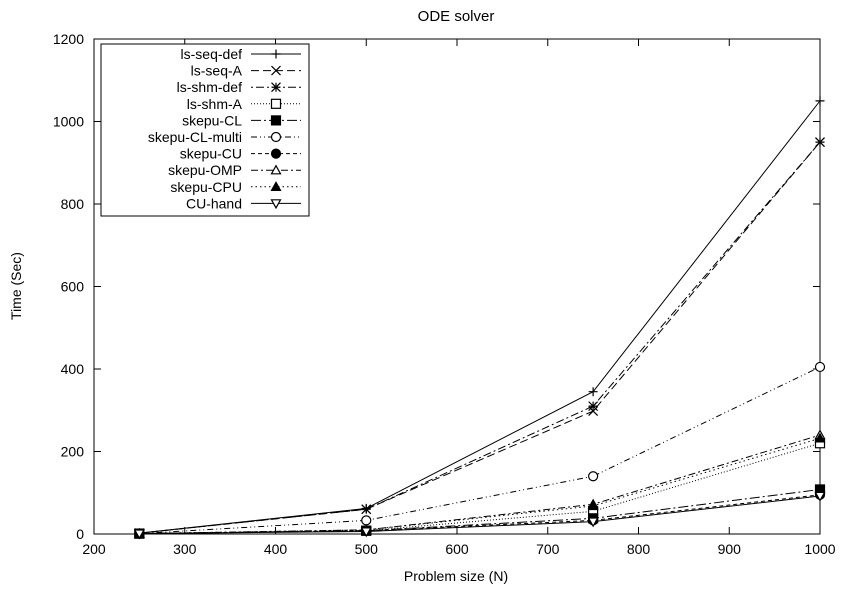 The image size is (862, 598). I want to click on series-skepu-CPU, so click(479, 485).